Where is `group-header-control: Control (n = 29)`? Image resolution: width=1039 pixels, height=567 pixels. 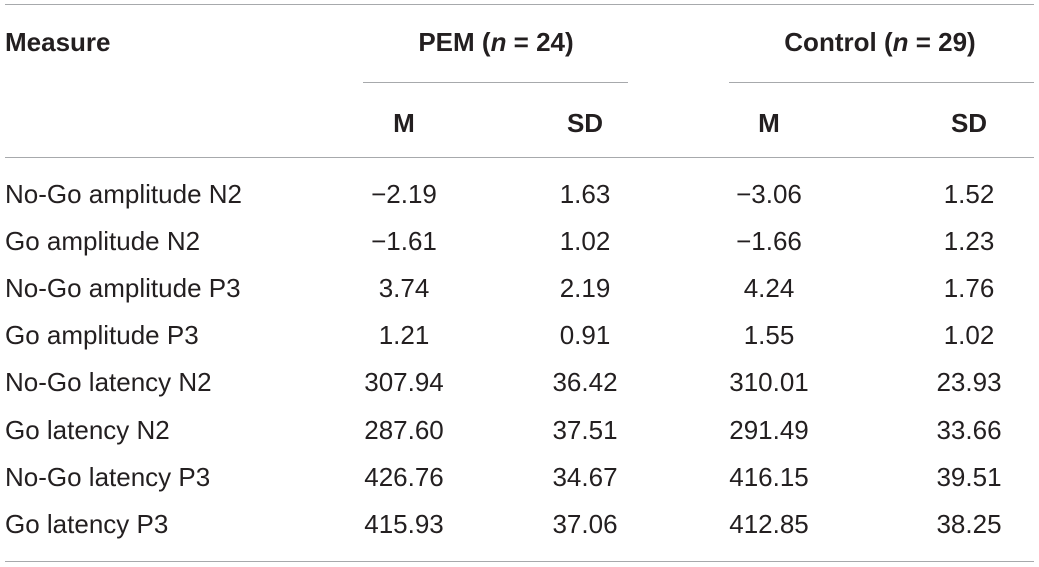
group-header-control: Control (n = 29) is located at coordinates (880, 42).